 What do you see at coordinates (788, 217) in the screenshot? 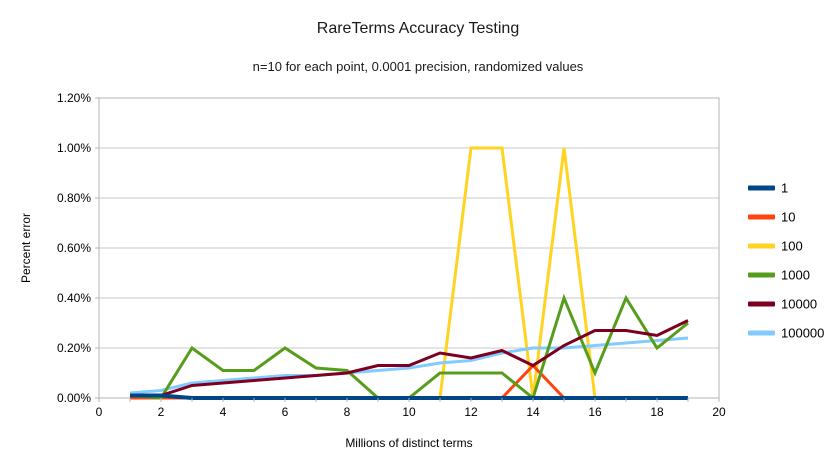
I see `legend-label: 10` at bounding box center [788, 217].